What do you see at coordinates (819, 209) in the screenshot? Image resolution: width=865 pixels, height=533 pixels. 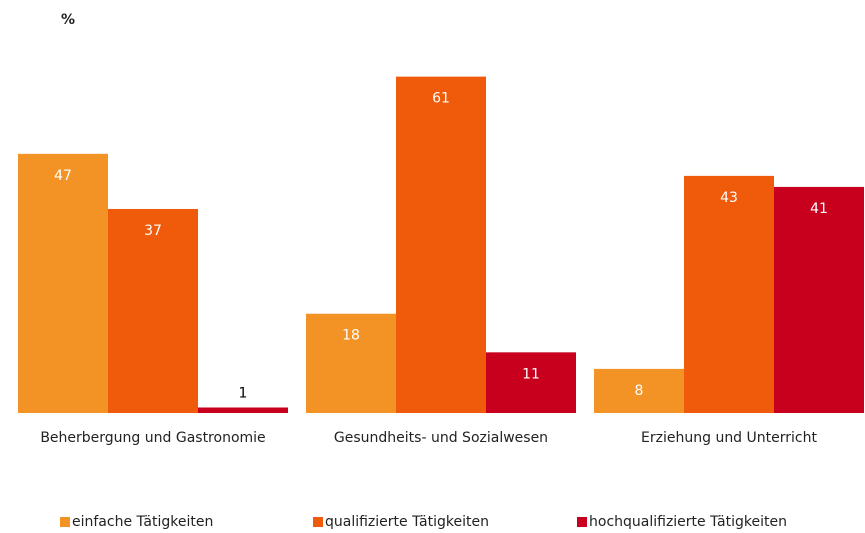 I see `data-label: 41` at bounding box center [819, 209].